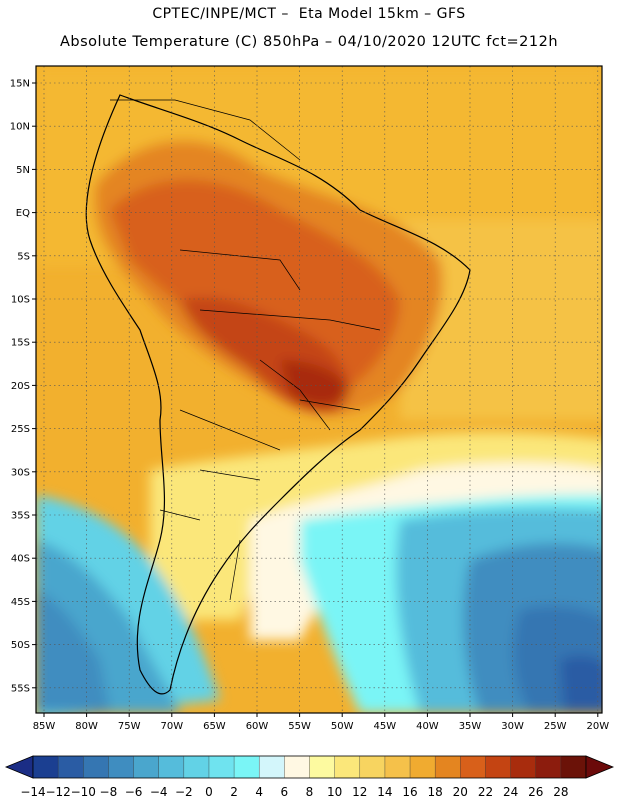 The width and height of the screenshot is (618, 800). What do you see at coordinates (470, 726) in the screenshot?
I see `lon-label: 35W` at bounding box center [470, 726].